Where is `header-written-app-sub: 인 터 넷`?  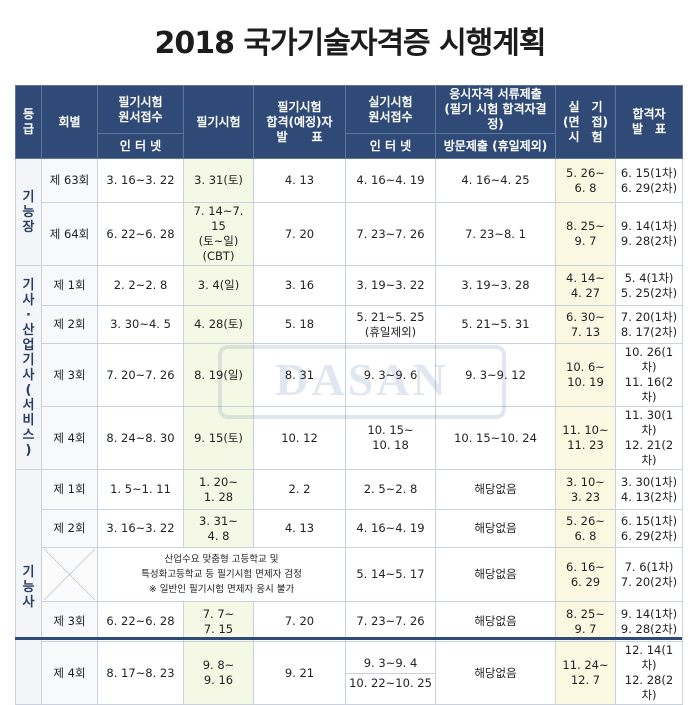
header-written-app-sub: 인 터 넷 is located at coordinates (140, 146).